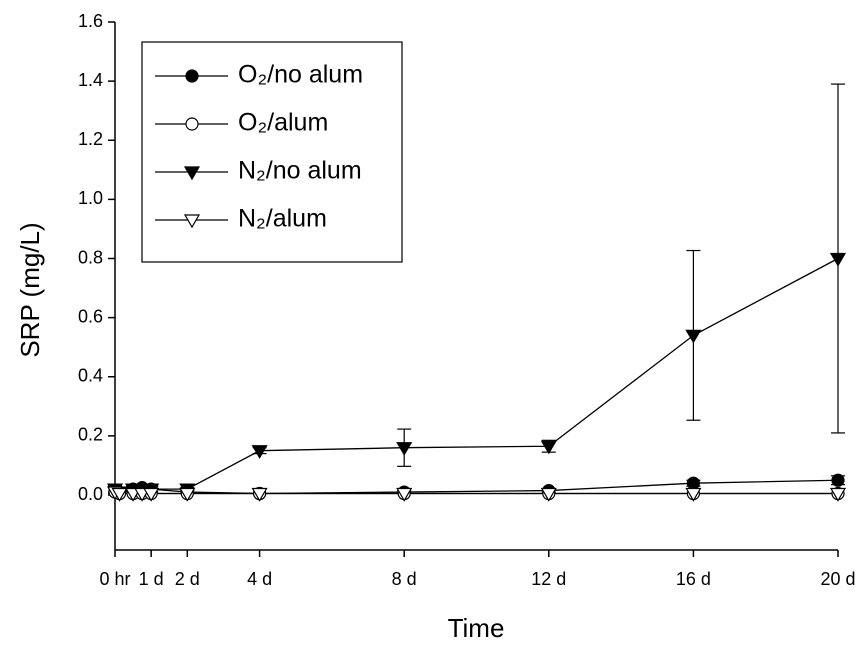  I want to click on legend-box, so click(272, 152).